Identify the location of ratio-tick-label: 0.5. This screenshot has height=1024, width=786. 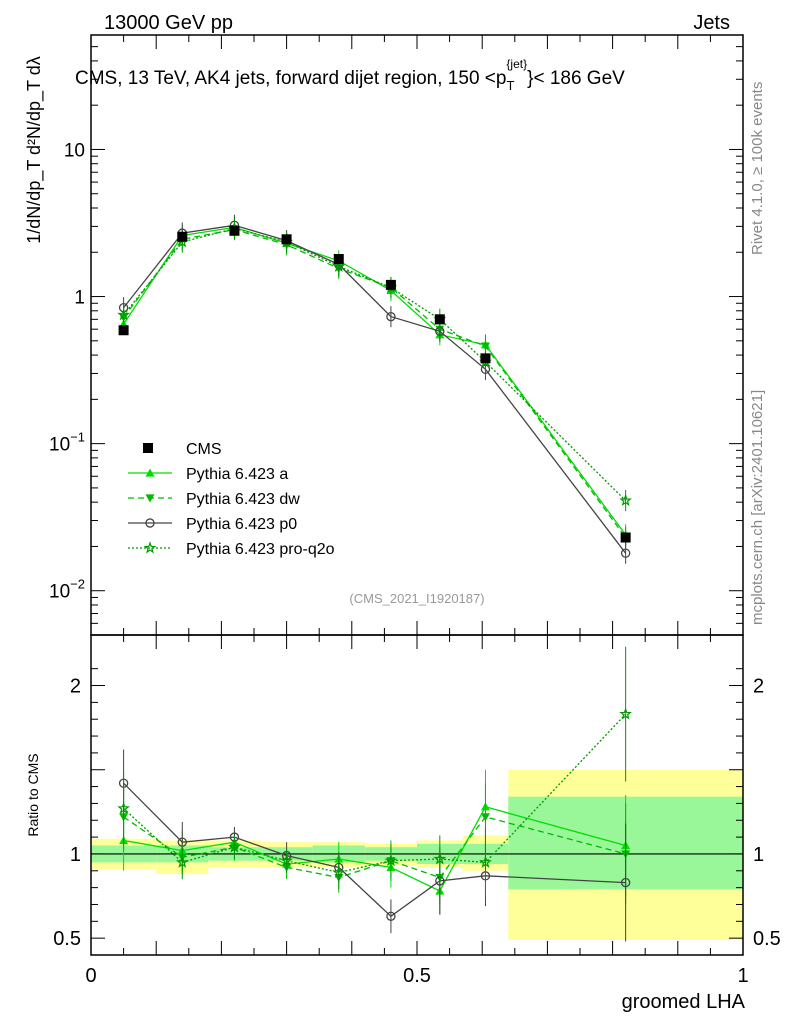
(67, 939).